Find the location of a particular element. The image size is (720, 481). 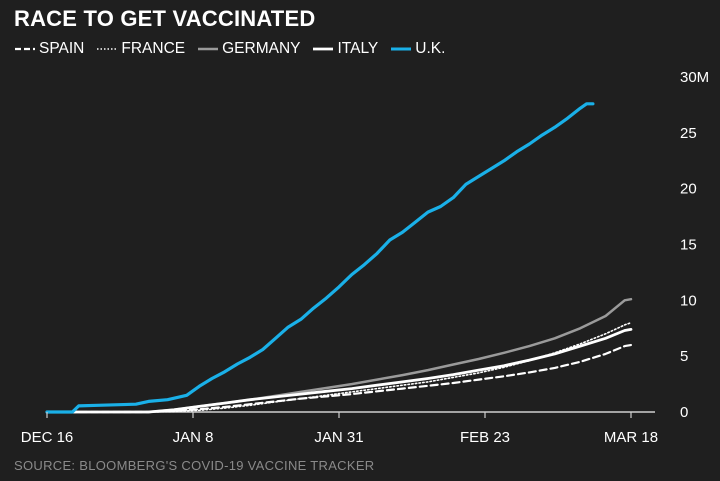

x-tick-label: FEB 23 is located at coordinates (485, 437).